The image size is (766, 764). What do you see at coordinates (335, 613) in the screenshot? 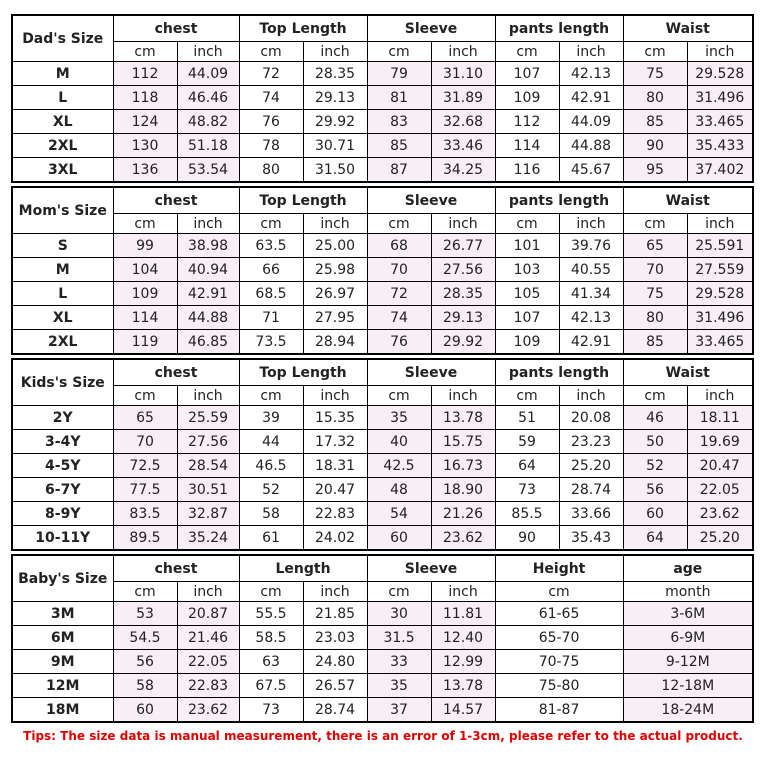
I see `value-cell: 21.85` at bounding box center [335, 613].